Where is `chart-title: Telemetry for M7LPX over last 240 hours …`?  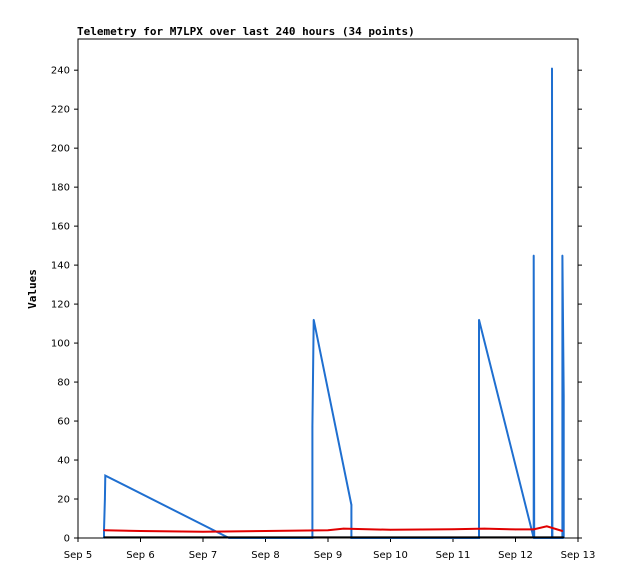
chart-title: Telemetry for M7LPX over last 240 hours … is located at coordinates (246, 31).